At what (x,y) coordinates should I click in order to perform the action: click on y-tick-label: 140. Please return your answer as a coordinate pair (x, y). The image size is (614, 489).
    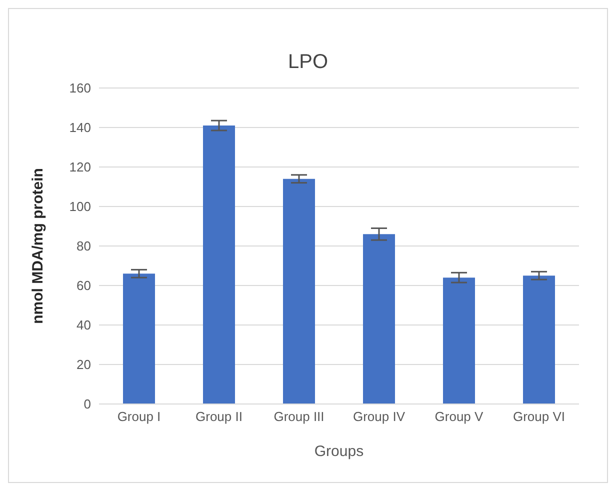
    Looking at the image, I should click on (80, 128).